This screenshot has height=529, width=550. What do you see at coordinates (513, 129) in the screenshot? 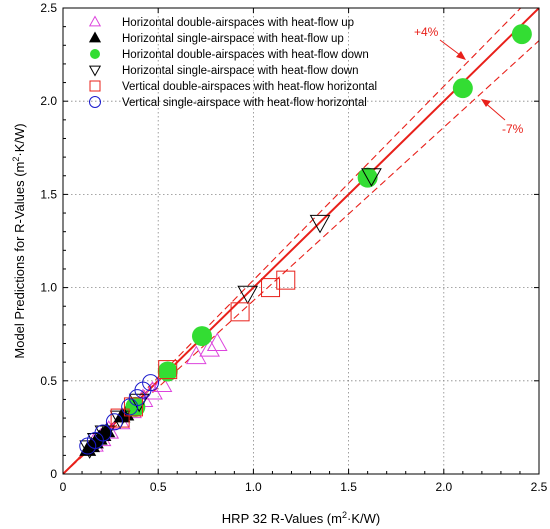
I see `annotation-minus7: -7%` at bounding box center [513, 129].